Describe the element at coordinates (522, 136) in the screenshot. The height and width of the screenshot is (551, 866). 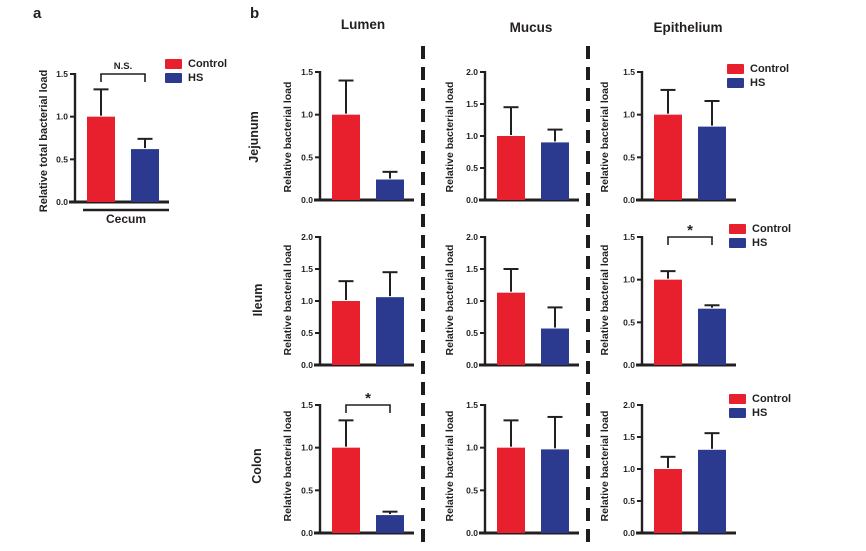
I see `chart-jejunum-mucus: 0.0 0.5 1.0 1.5 2.0` at that location.